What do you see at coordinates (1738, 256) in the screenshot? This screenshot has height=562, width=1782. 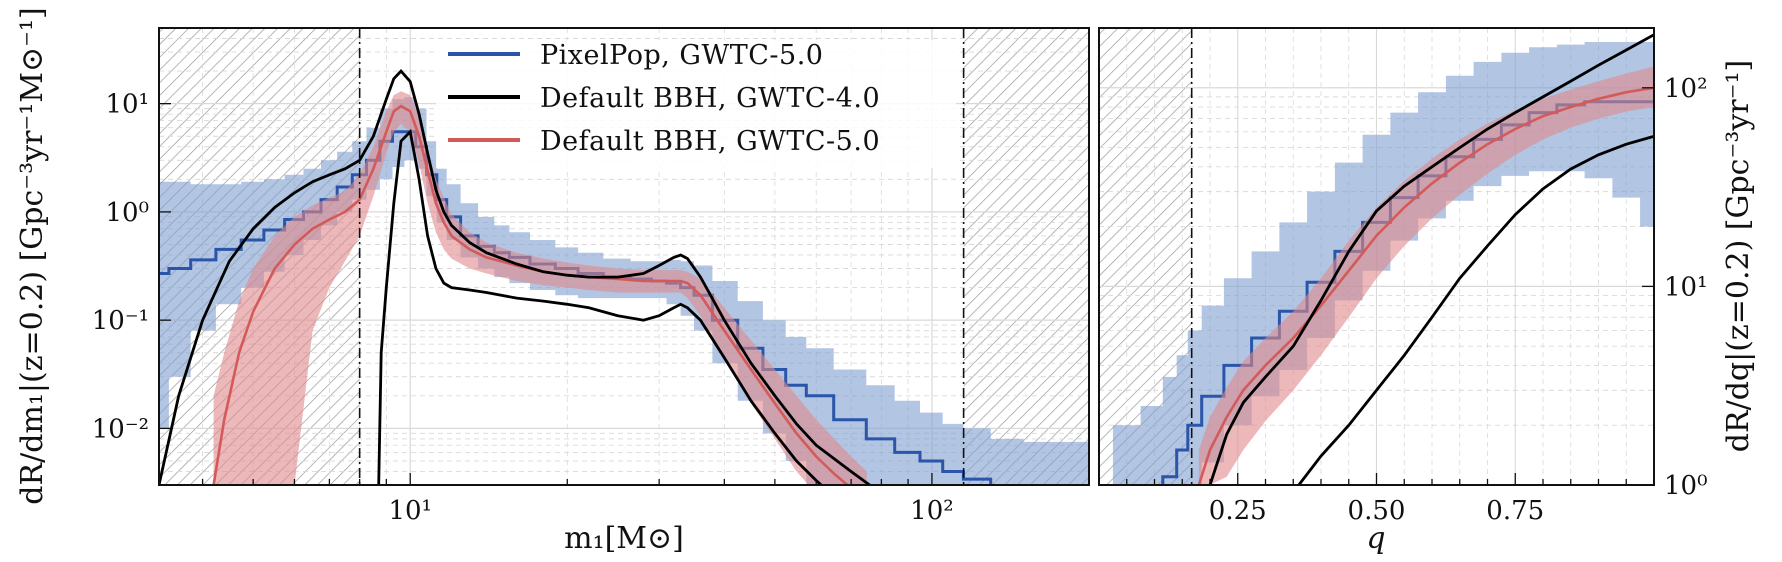 I see `y-axis-title-q: dR/dq|(z=0.2) [Gpc⁻³yr⁻¹]` at bounding box center [1738, 256].